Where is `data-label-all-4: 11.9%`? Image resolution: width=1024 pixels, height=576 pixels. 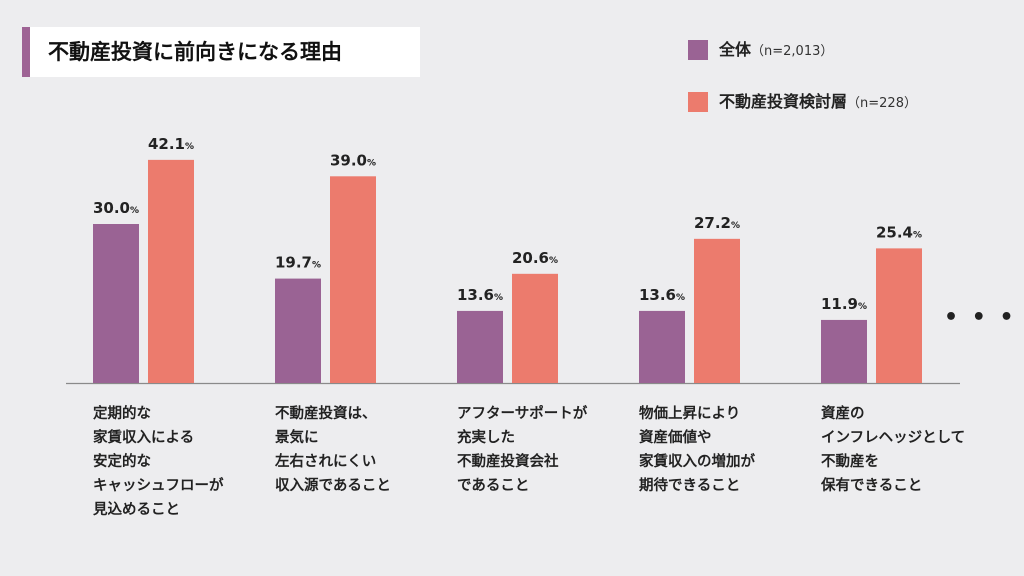
data-label-all-4: 11.9% is located at coordinates (844, 304).